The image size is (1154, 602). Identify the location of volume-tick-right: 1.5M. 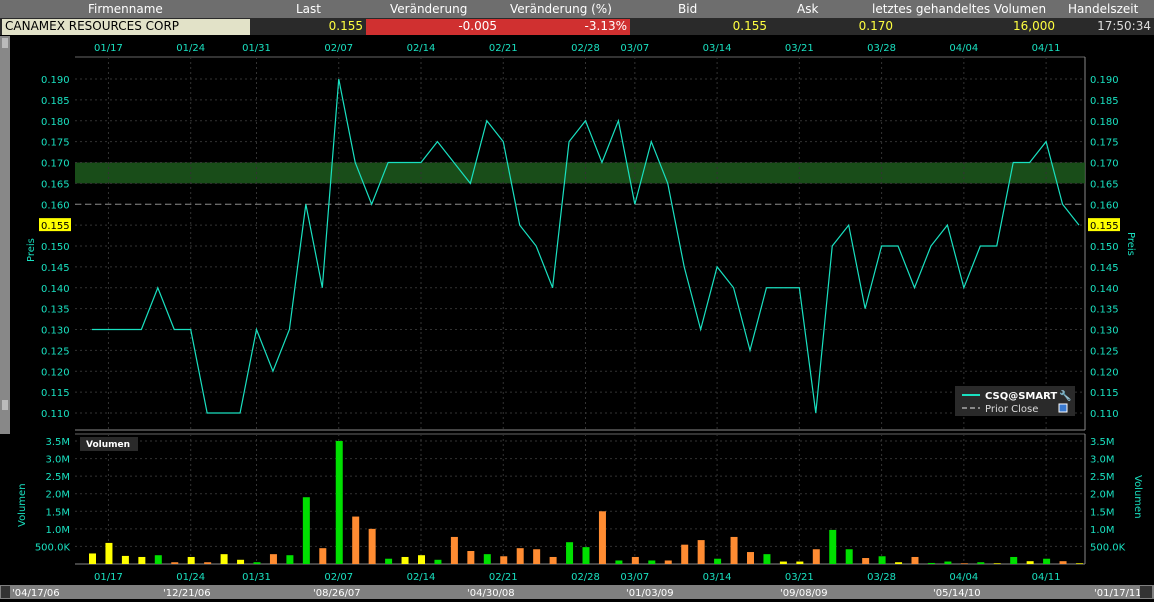
(1102, 512).